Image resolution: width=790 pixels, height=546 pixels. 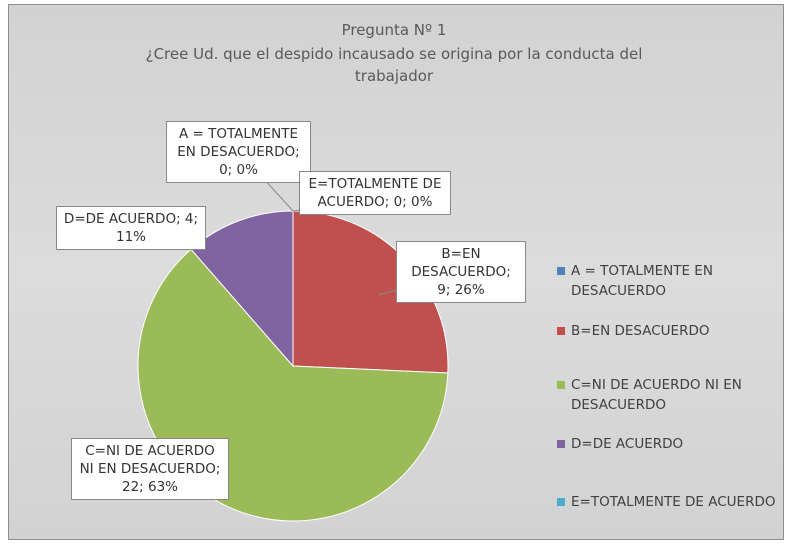 What do you see at coordinates (670, 395) in the screenshot?
I see `legend-item: C=NI DE ACUERDO NI EN DESACUERDO` at bounding box center [670, 395].